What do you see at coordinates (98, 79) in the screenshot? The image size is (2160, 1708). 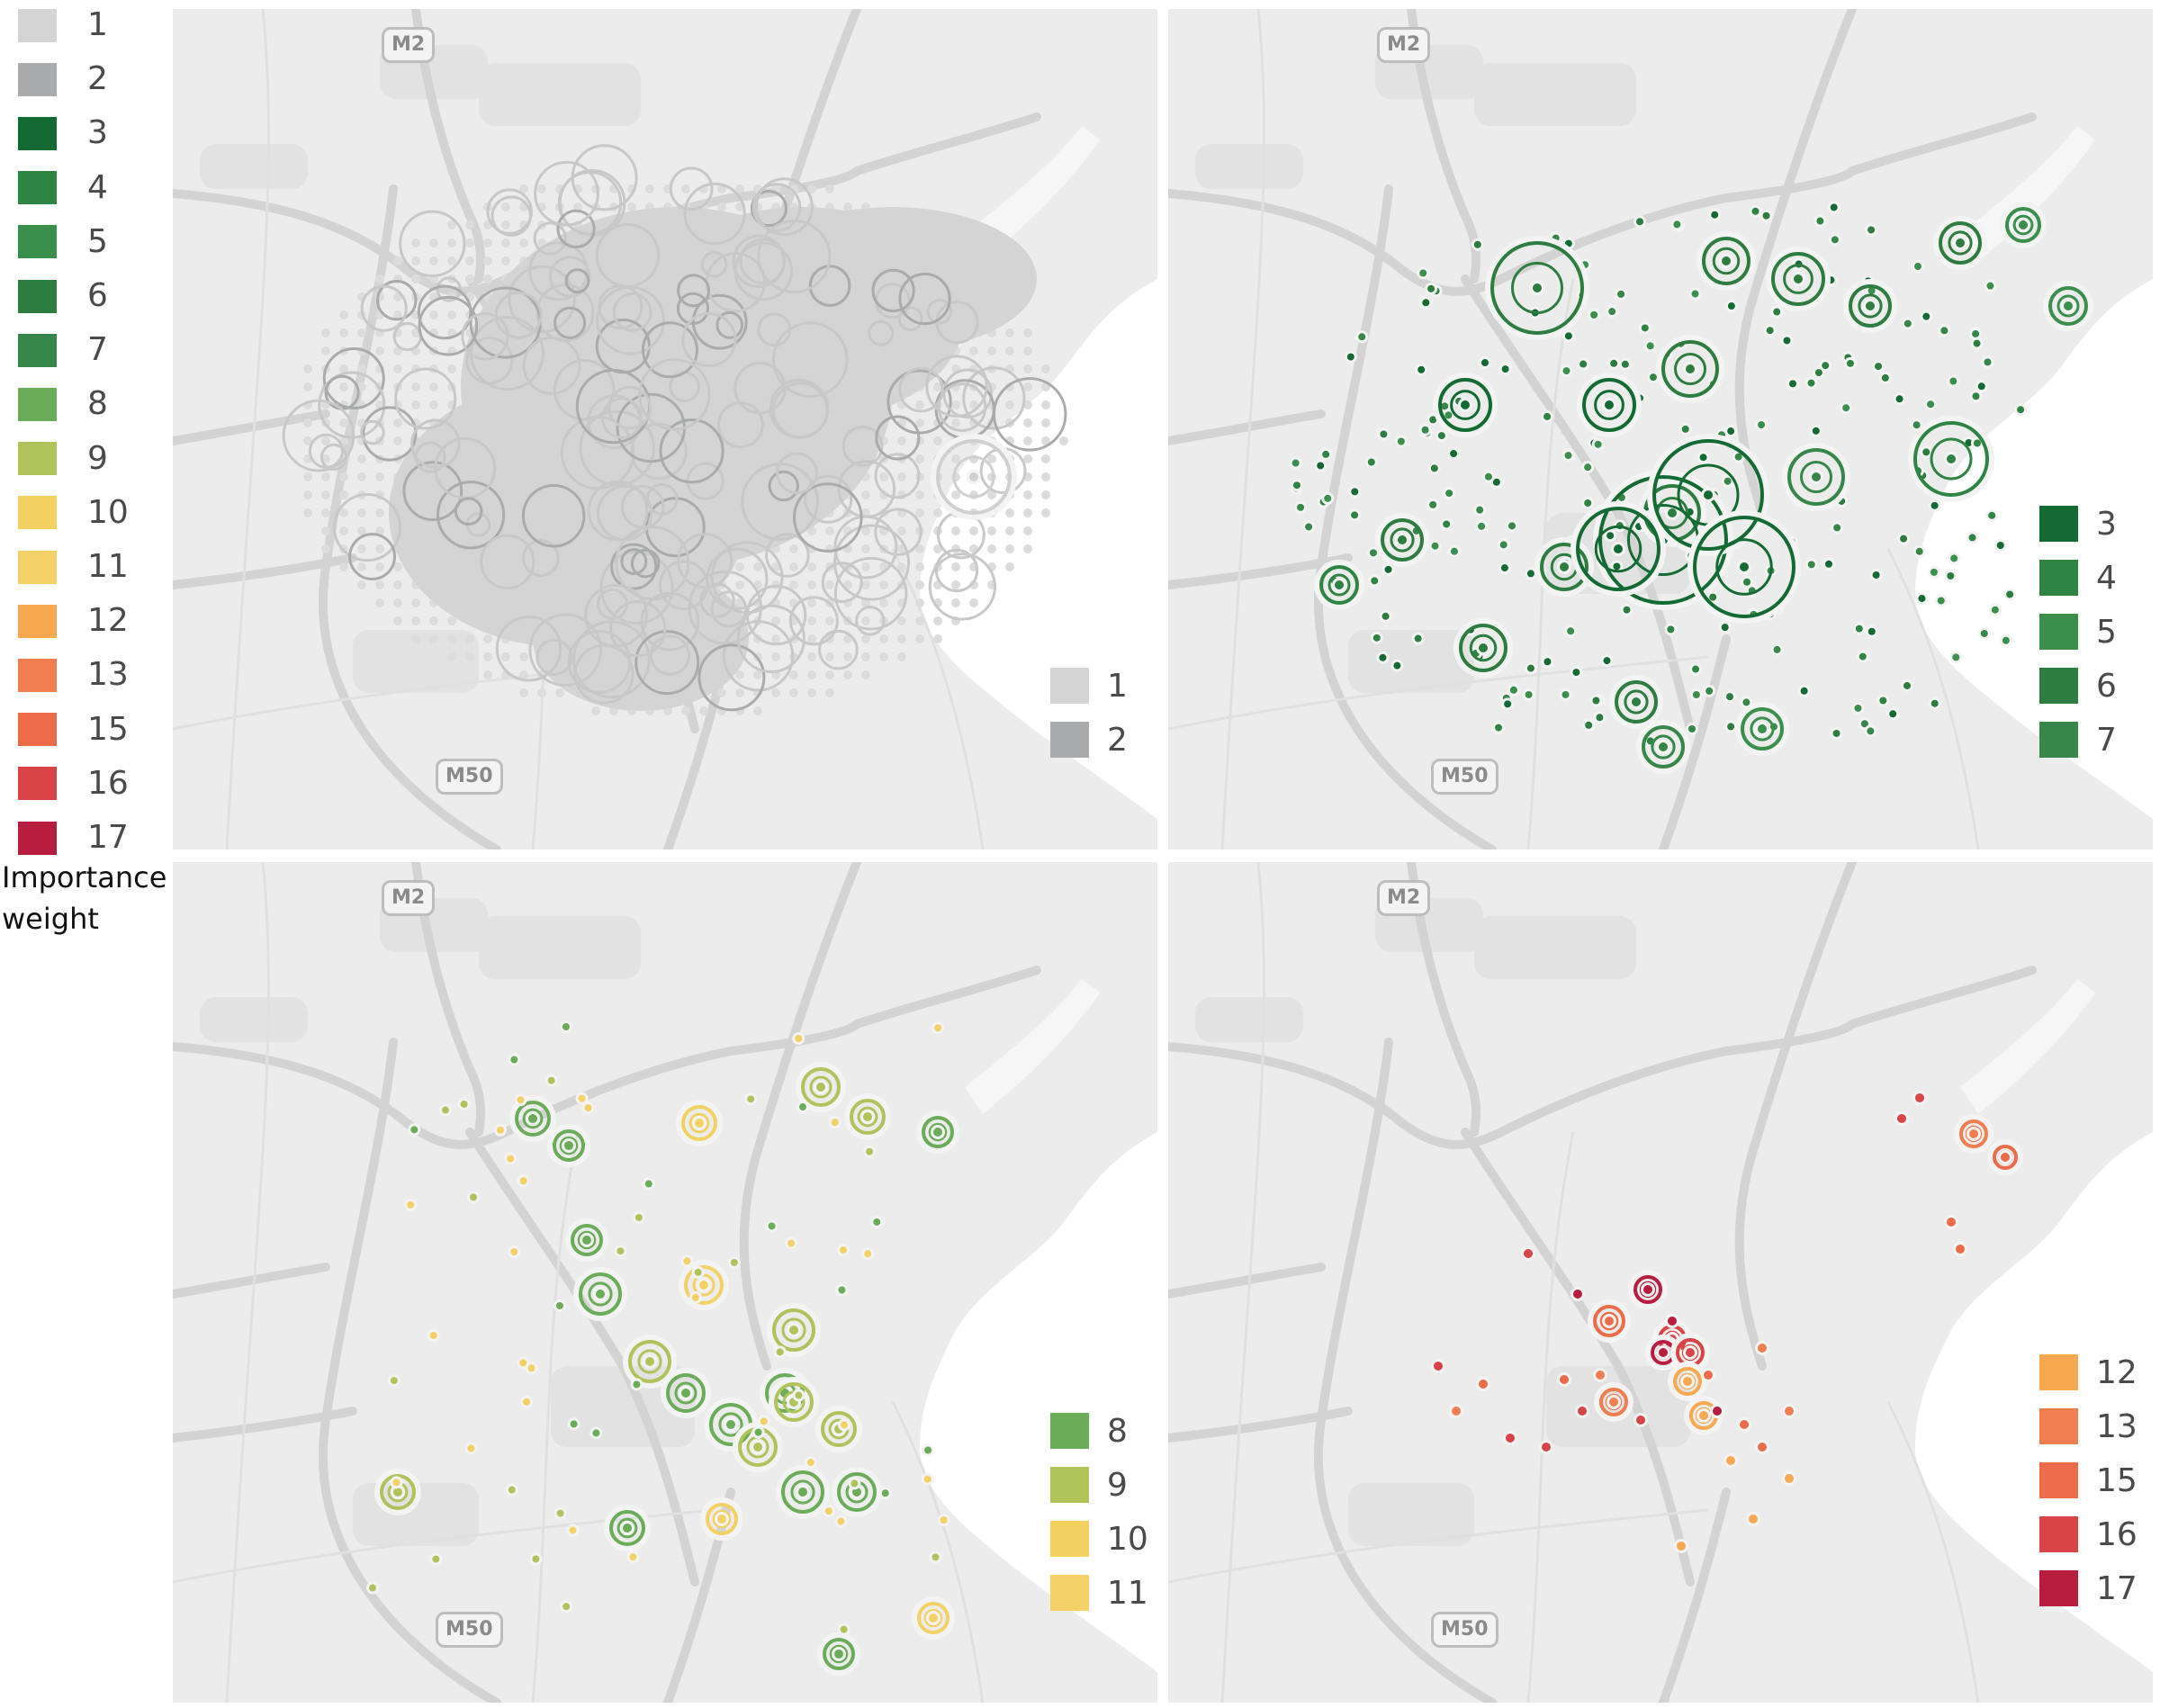 I see `legend-label: 2` at bounding box center [98, 79].